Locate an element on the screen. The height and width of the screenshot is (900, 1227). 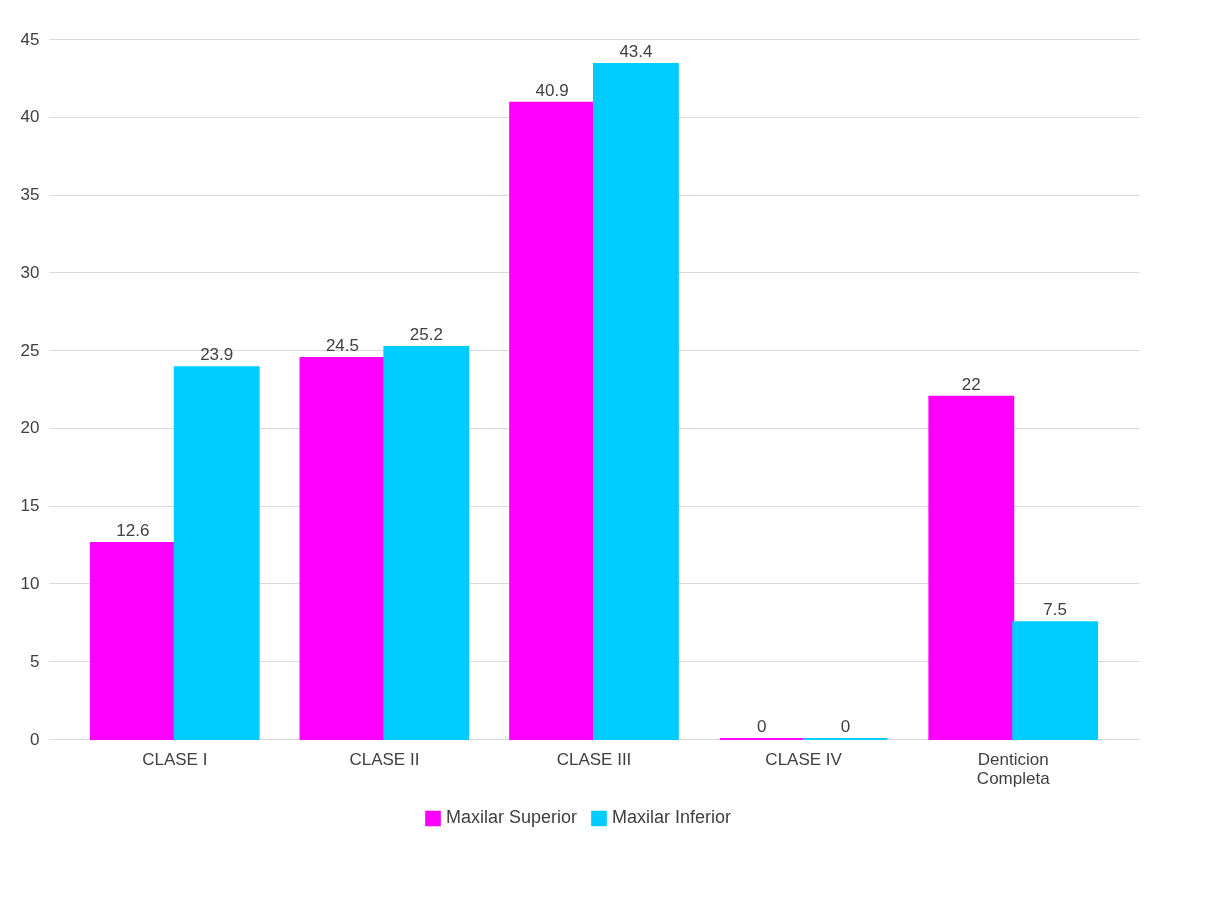
y-tick-label: 15 is located at coordinates (30, 506).